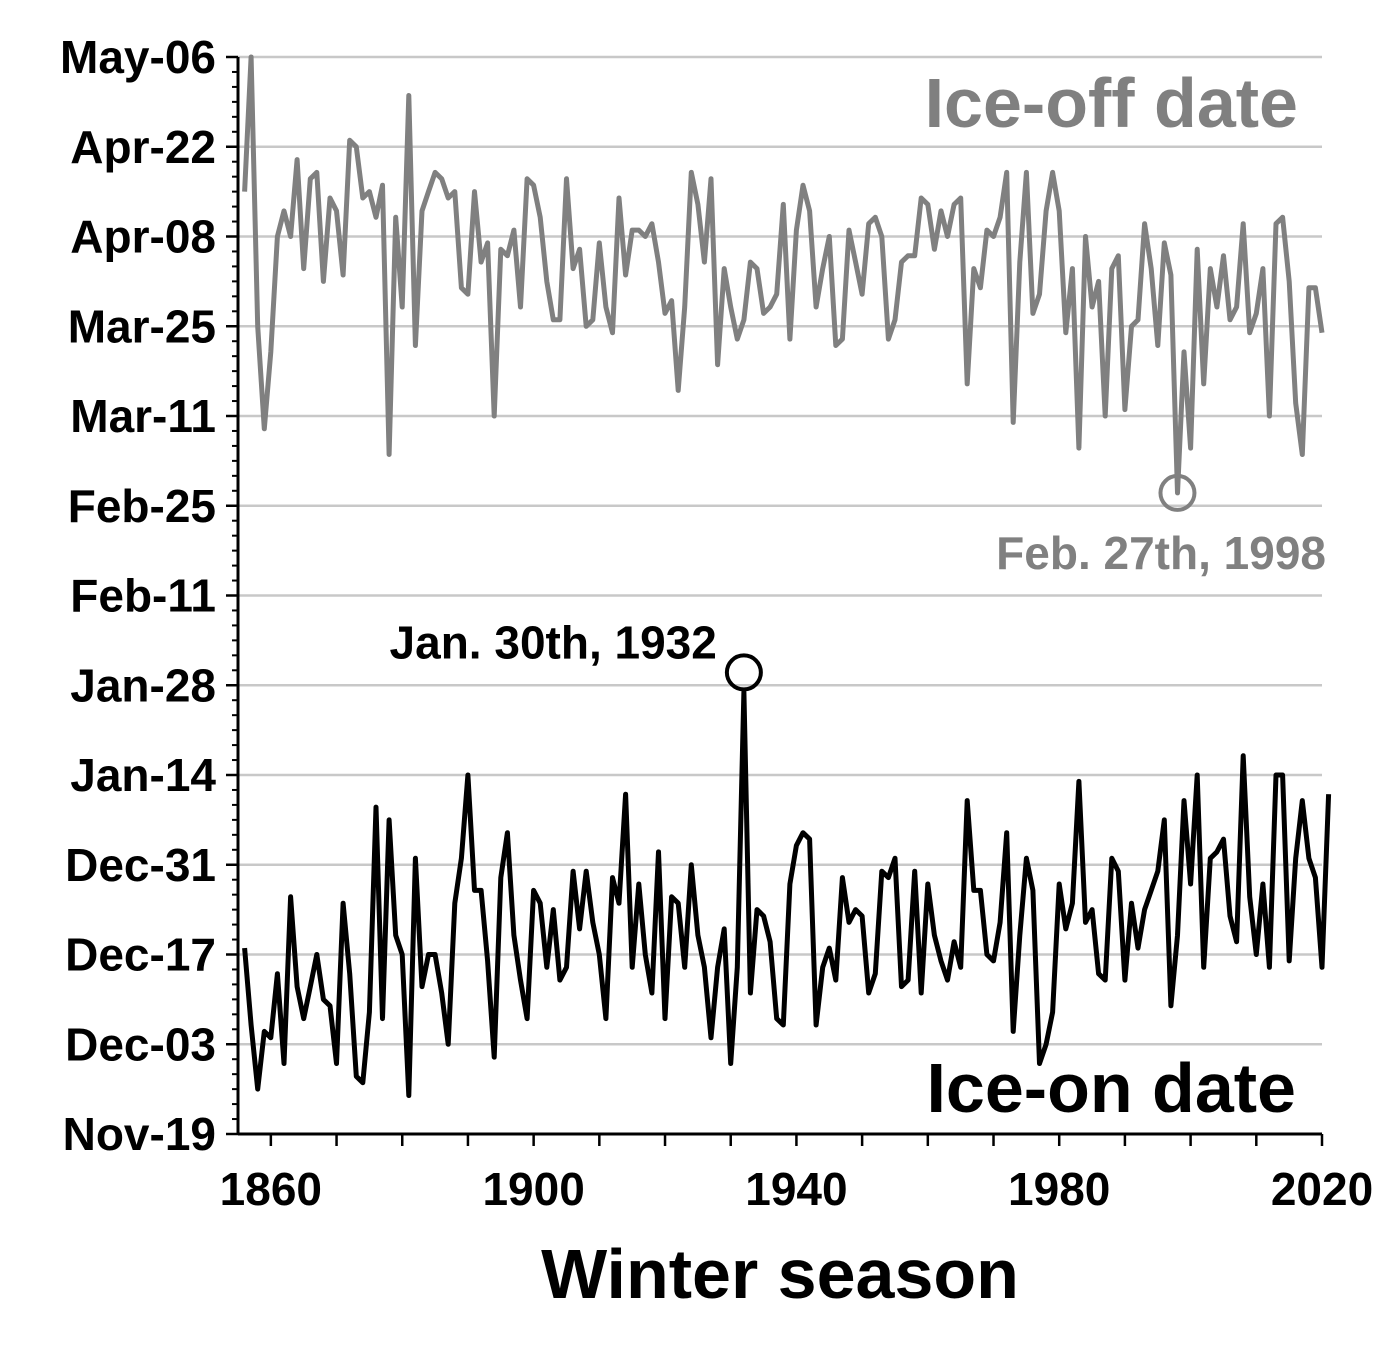  I want to click on x-tick-label: 1860, so click(271, 1189).